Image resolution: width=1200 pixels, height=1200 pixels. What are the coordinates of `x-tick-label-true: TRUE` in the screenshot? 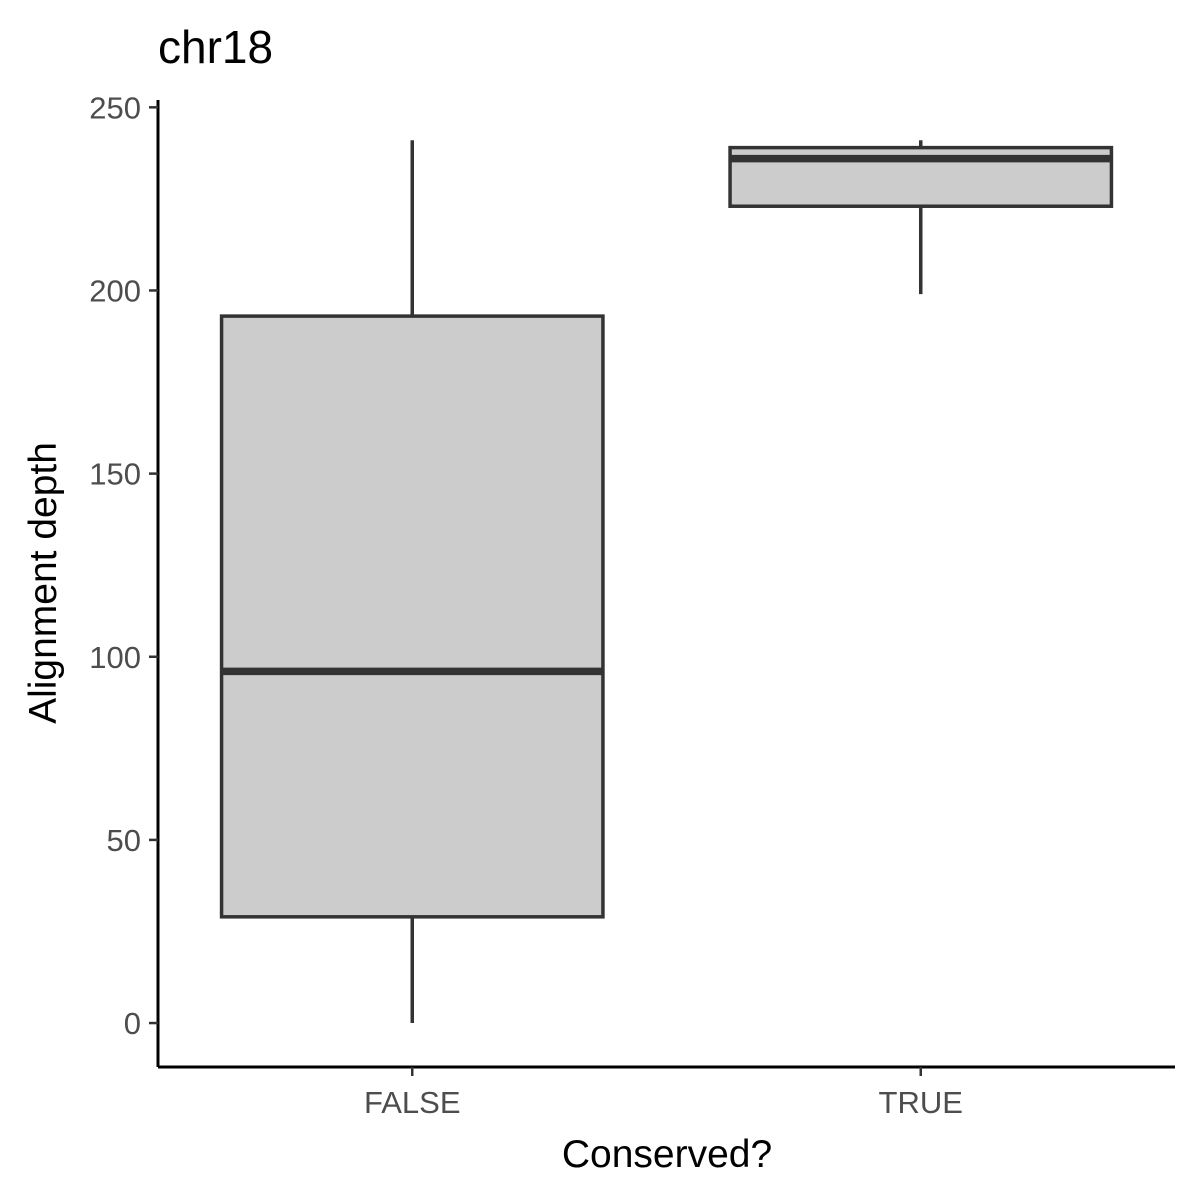 It's located at (921, 1102).